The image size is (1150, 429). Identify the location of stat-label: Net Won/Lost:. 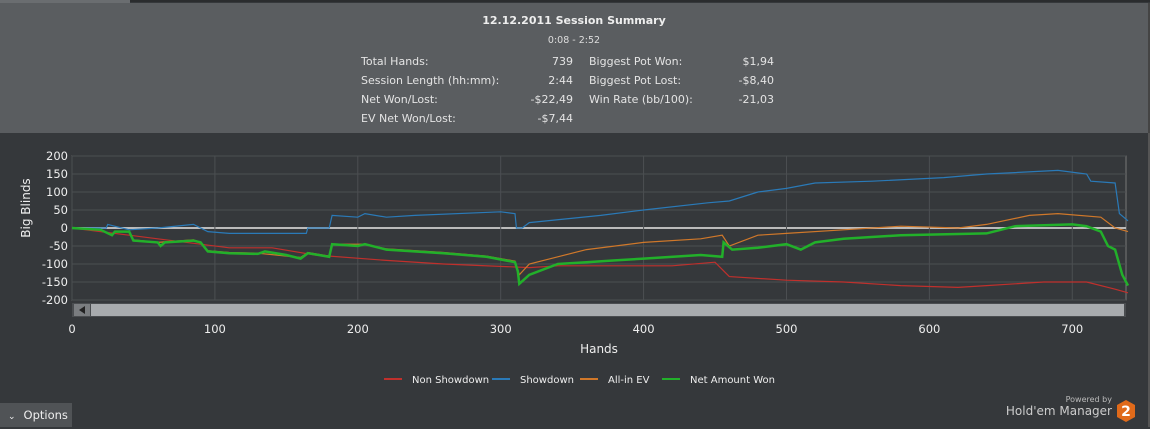
(399, 99).